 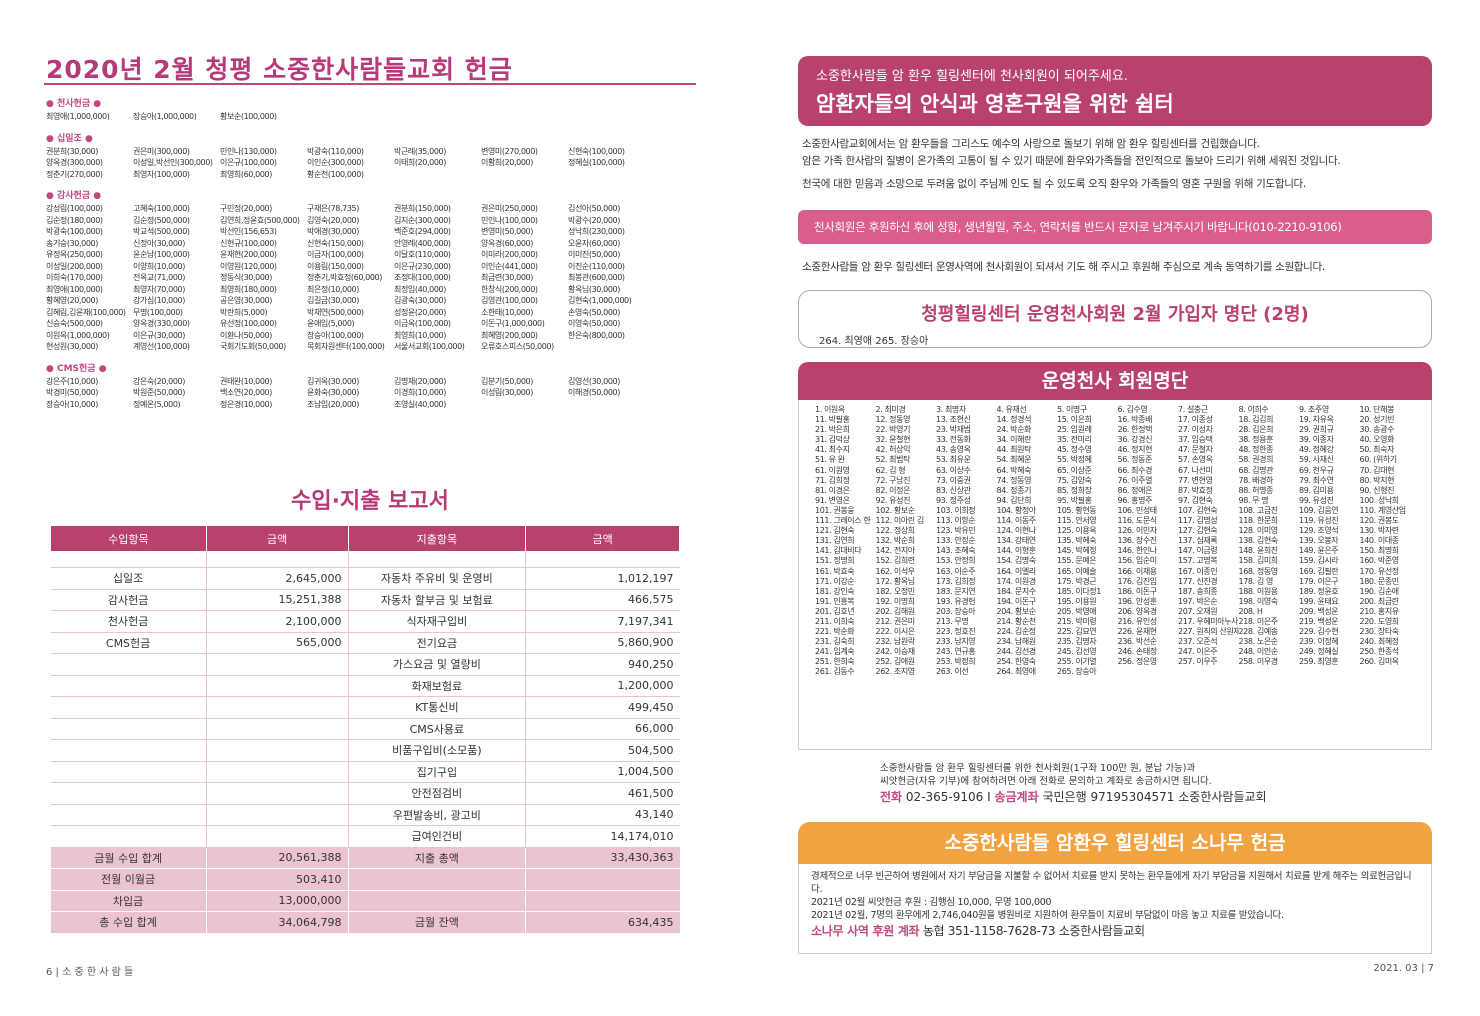 I want to click on roster-entry: 185. 이다정1, so click(x=1079, y=591).